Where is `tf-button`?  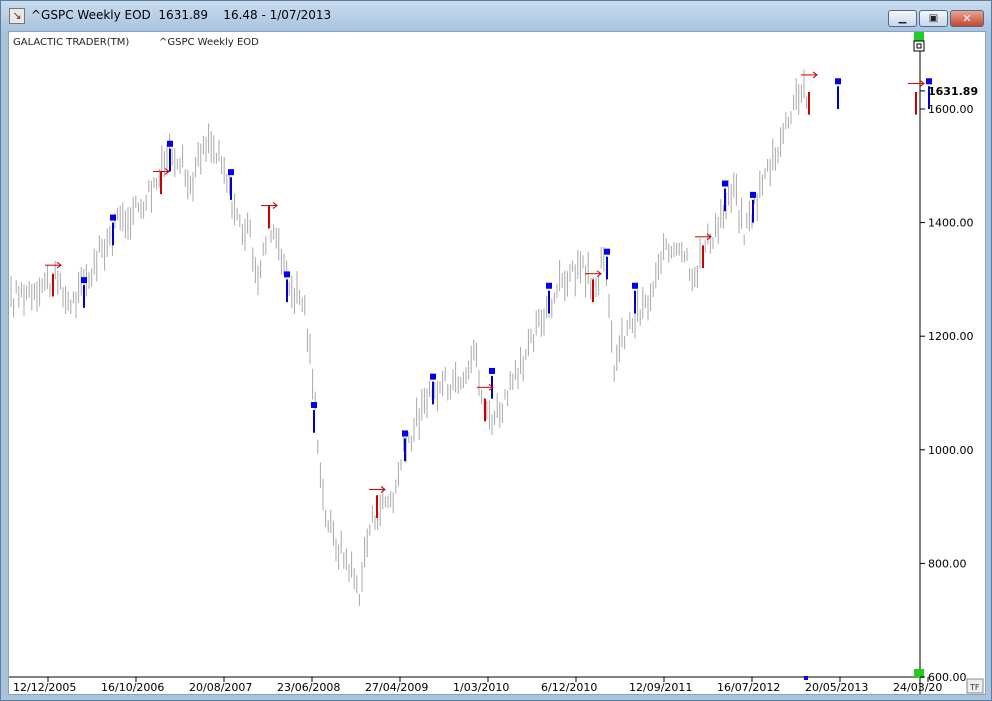 tf-button is located at coordinates (975, 686).